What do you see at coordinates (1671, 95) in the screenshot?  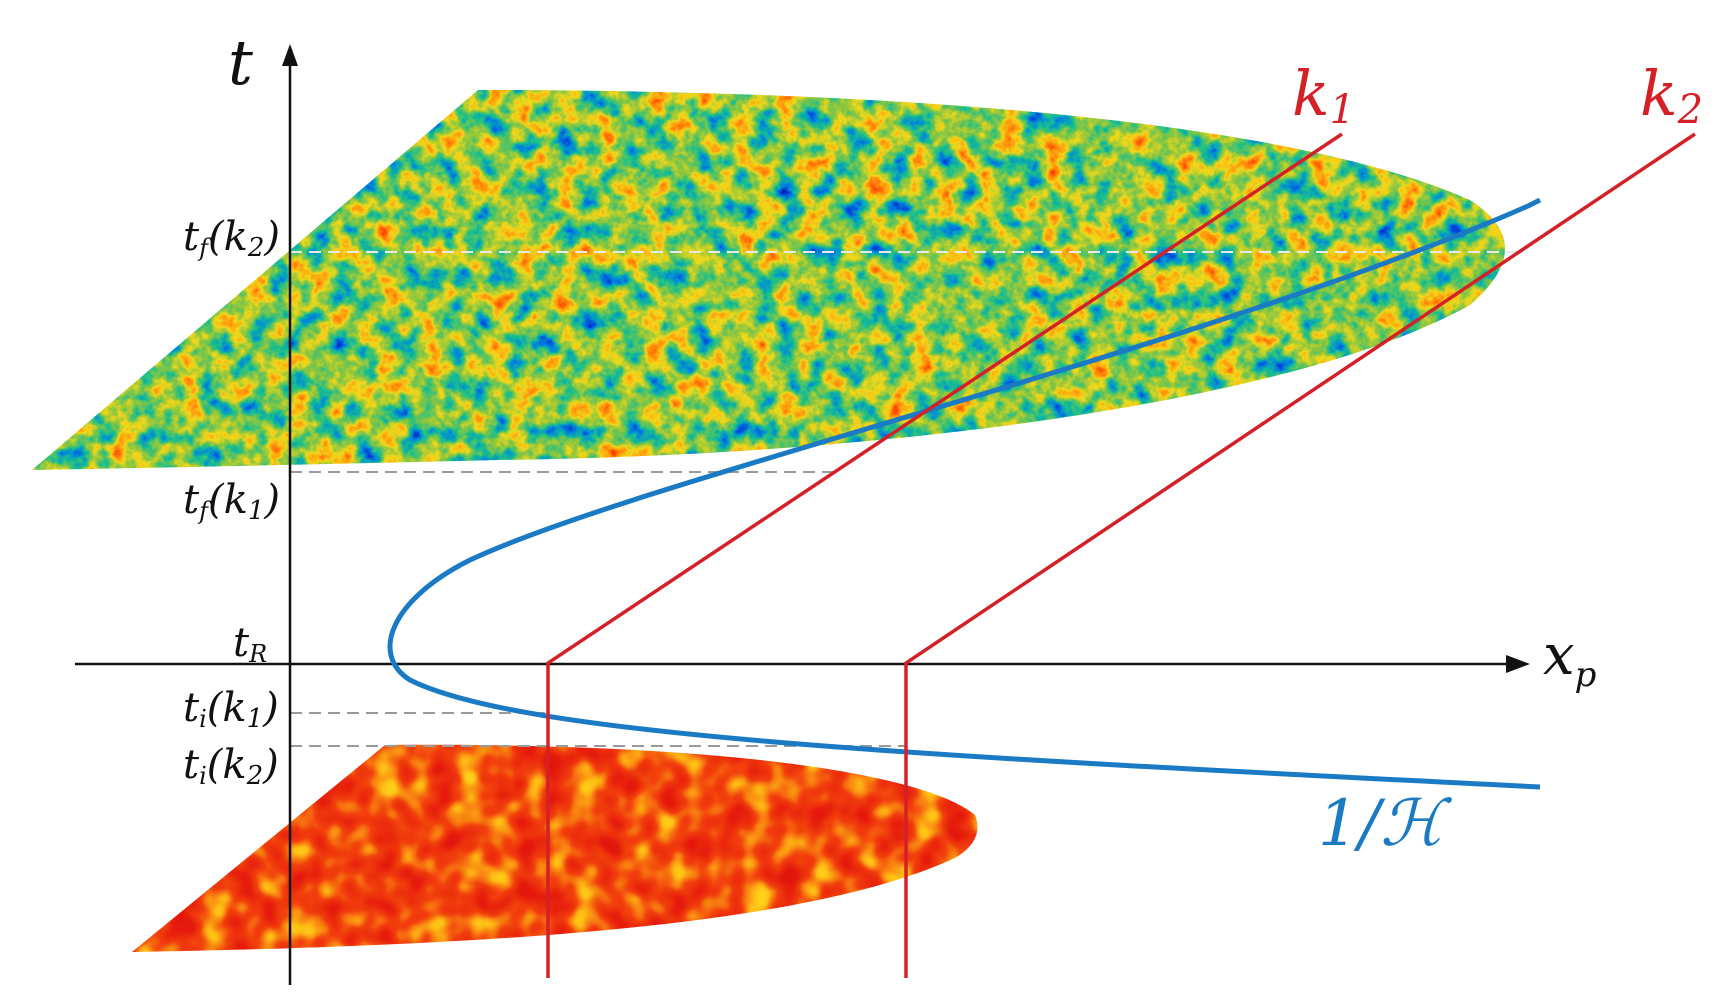 I see `mode-k2-label: k2` at bounding box center [1671, 95].